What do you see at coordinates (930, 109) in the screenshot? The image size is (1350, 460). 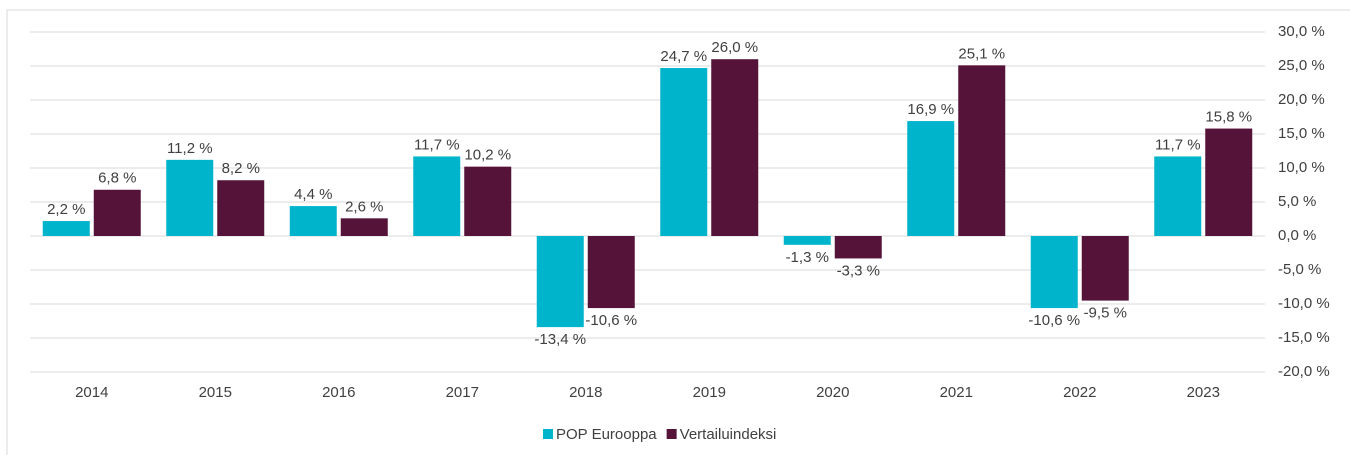 I see `data-label: 16,9 %` at bounding box center [930, 109].